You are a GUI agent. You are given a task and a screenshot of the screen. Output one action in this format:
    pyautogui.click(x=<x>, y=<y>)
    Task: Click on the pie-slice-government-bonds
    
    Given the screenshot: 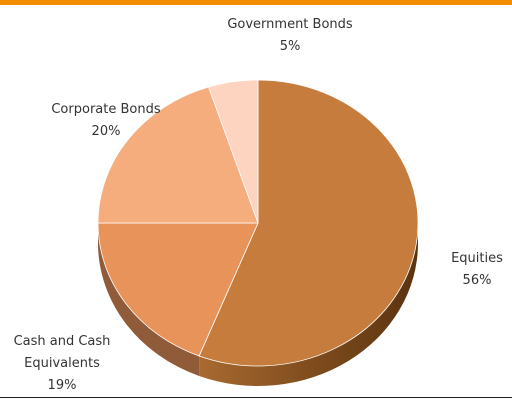 What is the action you would take?
    pyautogui.click(x=233, y=151)
    